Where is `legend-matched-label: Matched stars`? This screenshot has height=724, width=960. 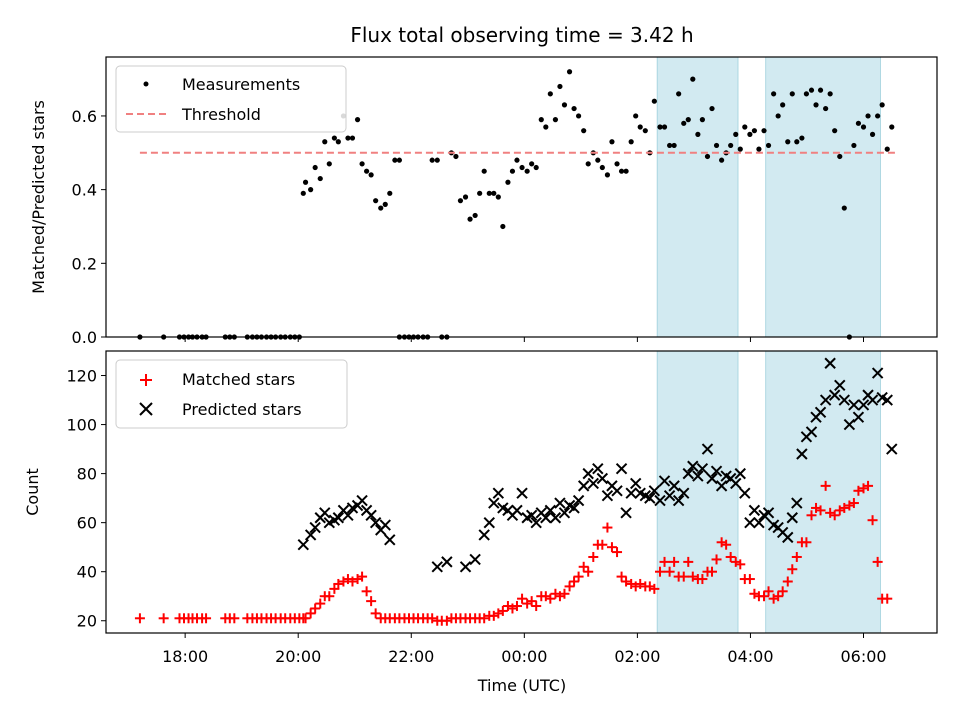
legend-matched-label: Matched stars is located at coordinates (238, 379).